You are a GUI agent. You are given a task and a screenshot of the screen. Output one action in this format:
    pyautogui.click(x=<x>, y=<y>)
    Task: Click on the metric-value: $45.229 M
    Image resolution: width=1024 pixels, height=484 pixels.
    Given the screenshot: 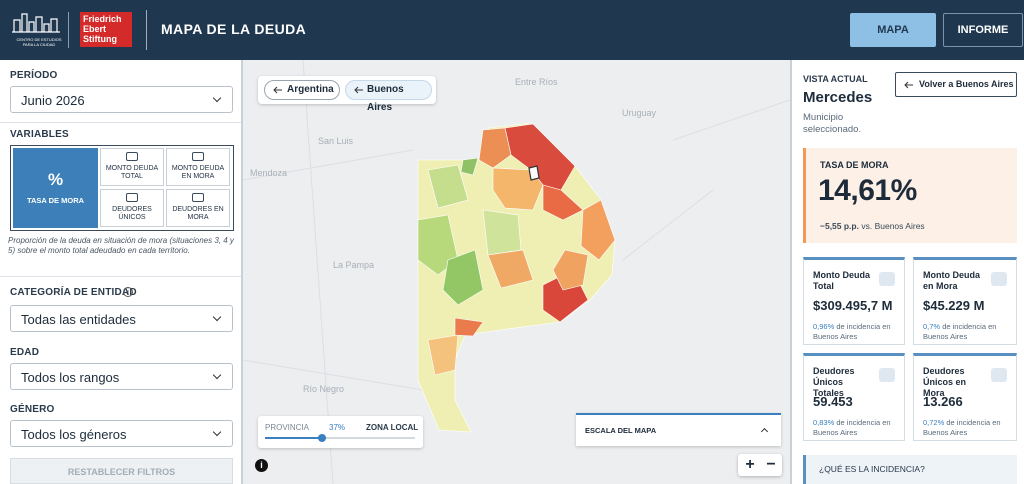 What is the action you would take?
    pyautogui.click(x=954, y=305)
    